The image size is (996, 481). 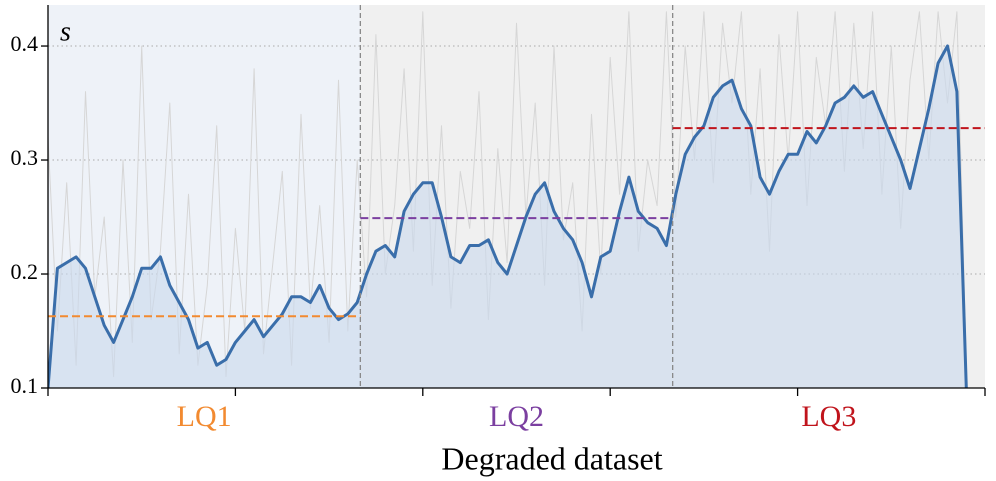 What do you see at coordinates (65, 31) in the screenshot?
I see `y-axis-label: s` at bounding box center [65, 31].